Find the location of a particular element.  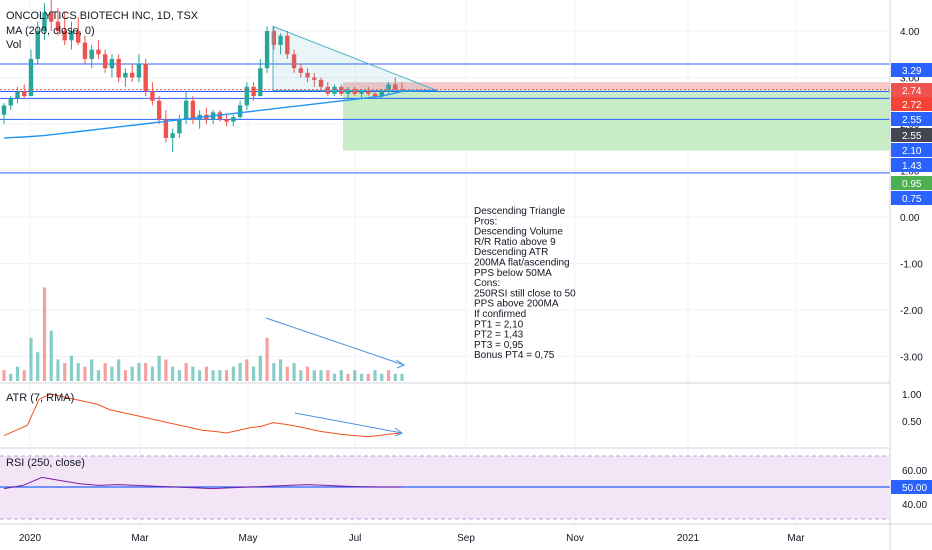

atr-trend-arrow is located at coordinates (349, 424).